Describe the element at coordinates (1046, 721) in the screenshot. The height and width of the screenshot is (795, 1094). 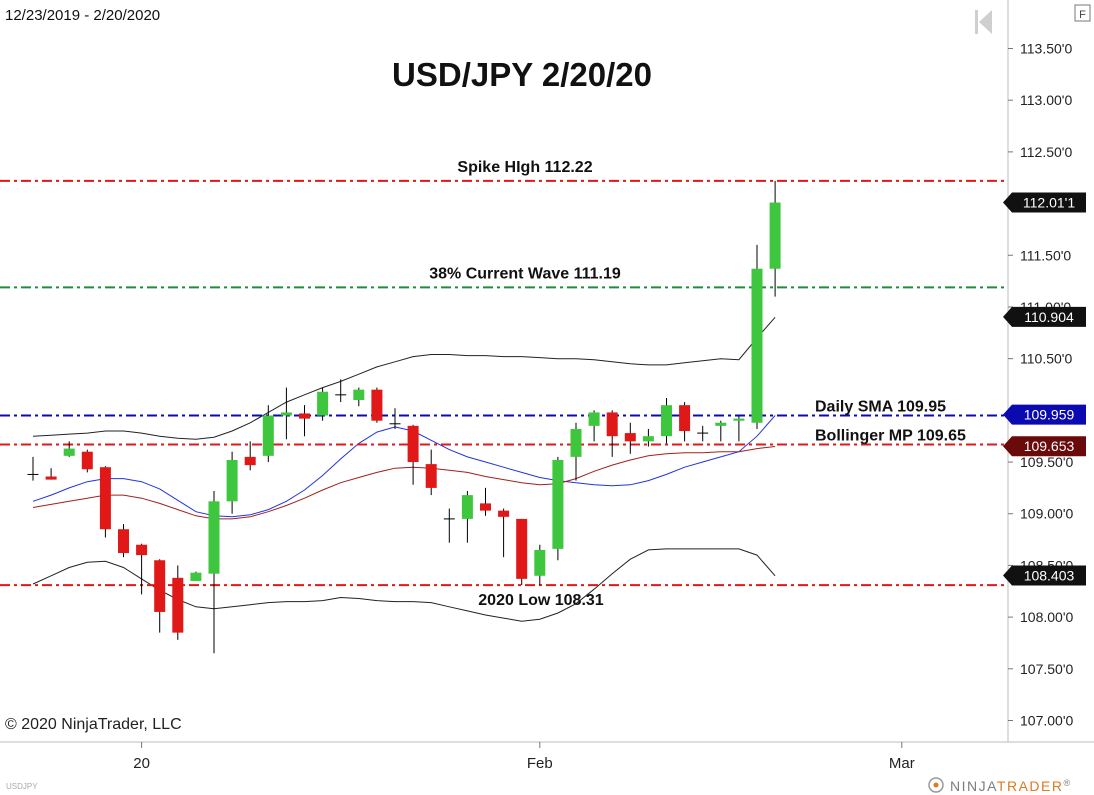
I see `y-tick-label: 107.00'0` at that location.